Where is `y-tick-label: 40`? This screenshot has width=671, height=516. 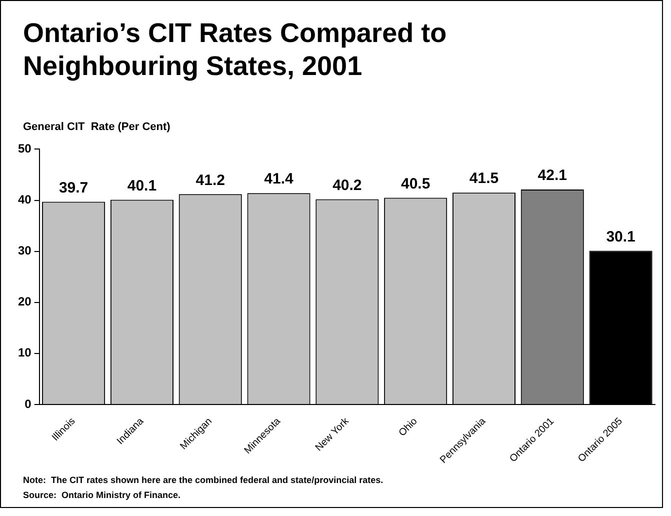 y-tick-label: 40 is located at coordinates (25, 199).